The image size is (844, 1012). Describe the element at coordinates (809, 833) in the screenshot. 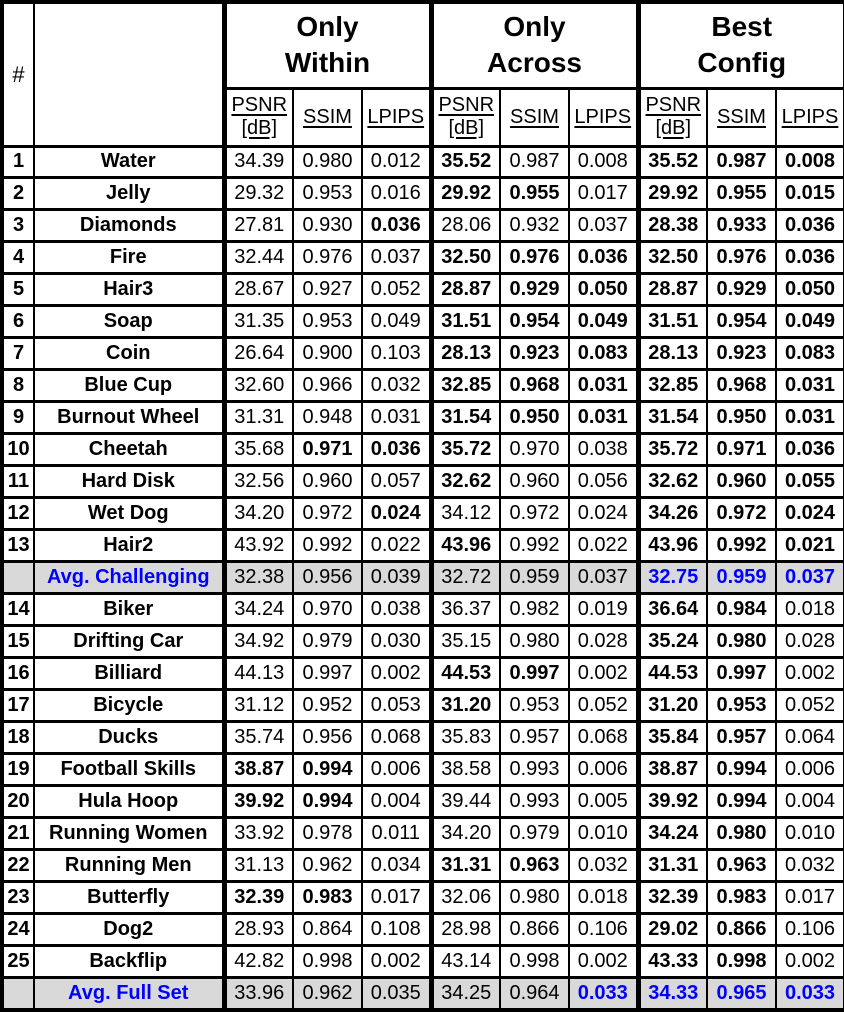

I see `metric-value-cell: 0.010` at that location.